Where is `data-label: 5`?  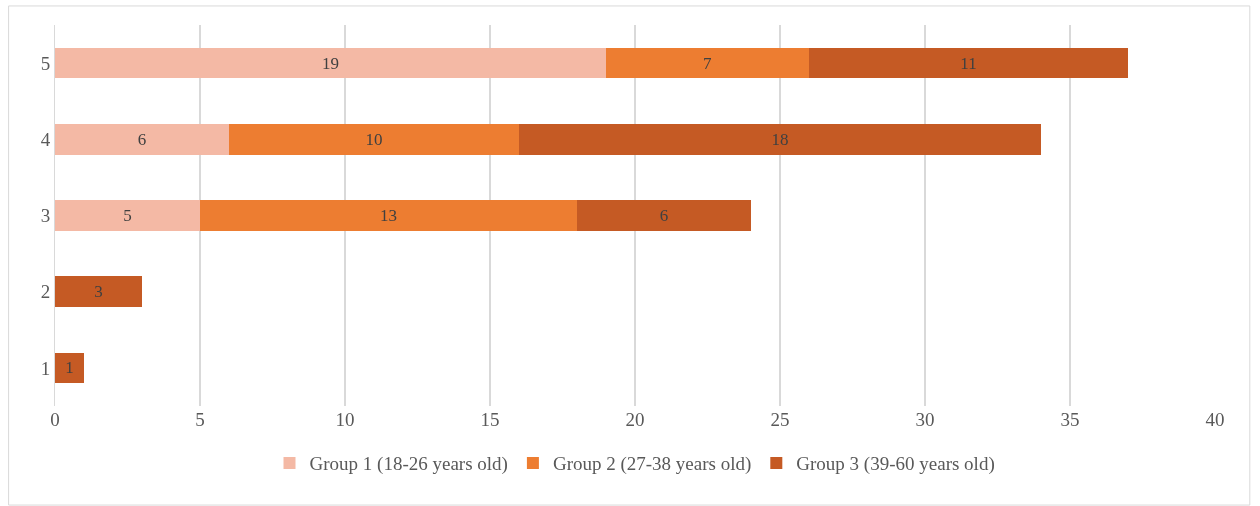
data-label: 5 is located at coordinates (127, 215).